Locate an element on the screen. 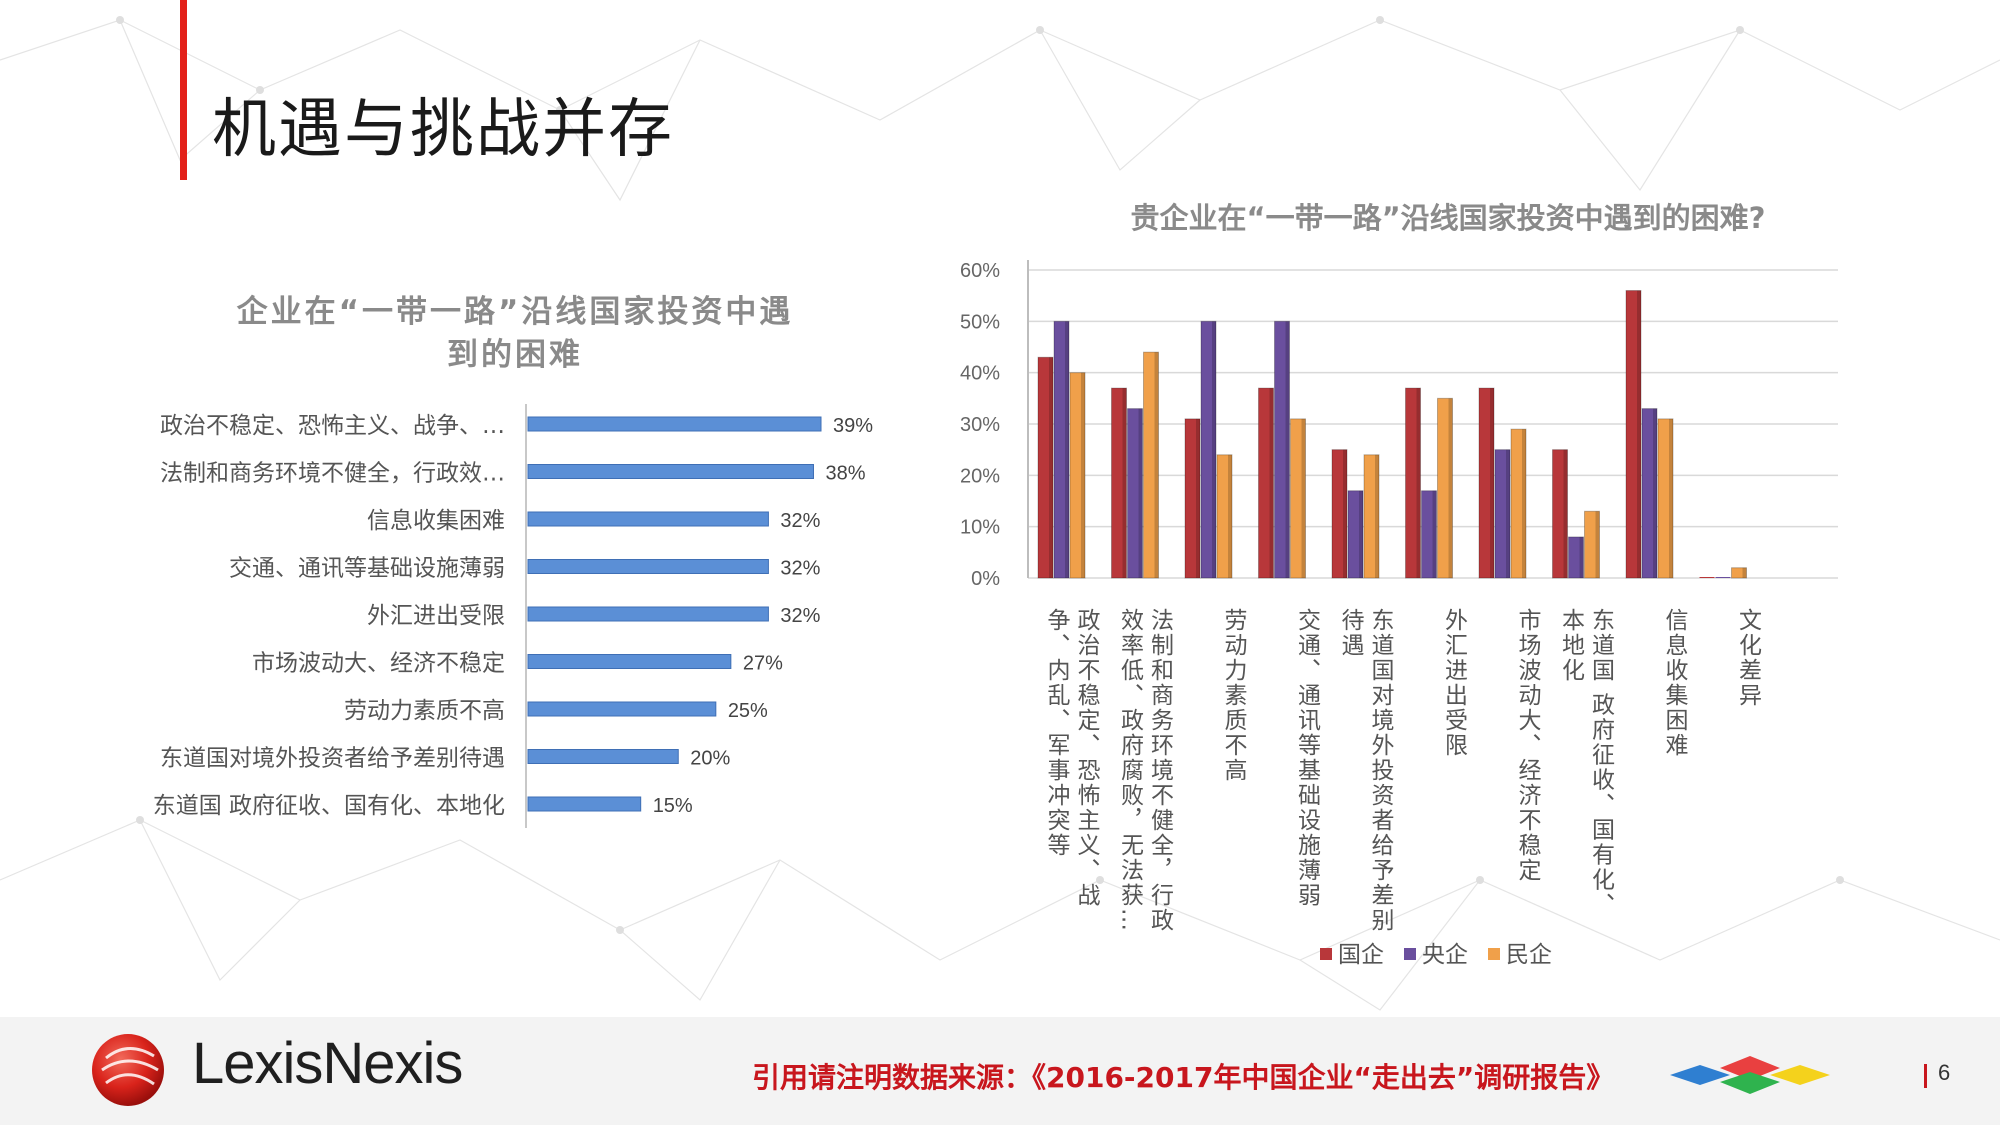  right-chart-category-label: 东道国对境外投资者给予差别 is located at coordinates (1381, 770).